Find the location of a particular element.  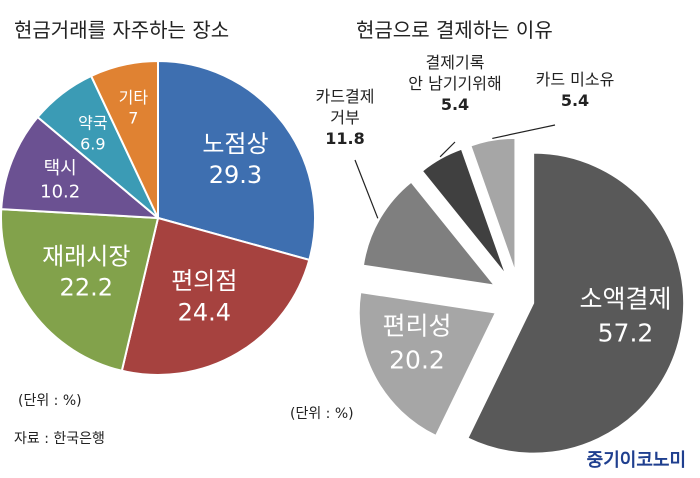

left-pie-slice-label: 편의점 24.4 is located at coordinates (204, 296).